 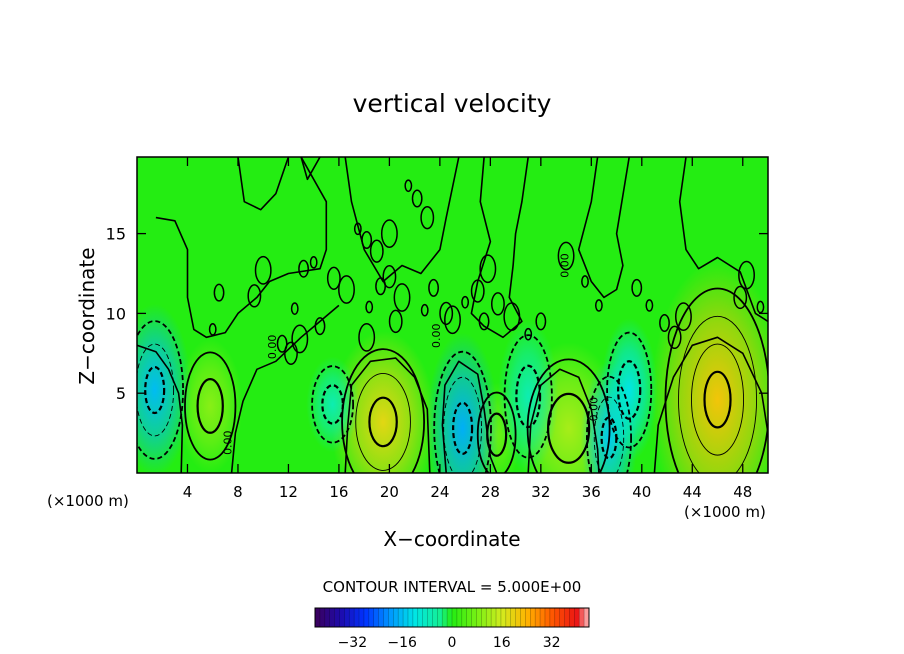 I want to click on colorbar: −32 −16 0 16 32, so click(x=452, y=629).